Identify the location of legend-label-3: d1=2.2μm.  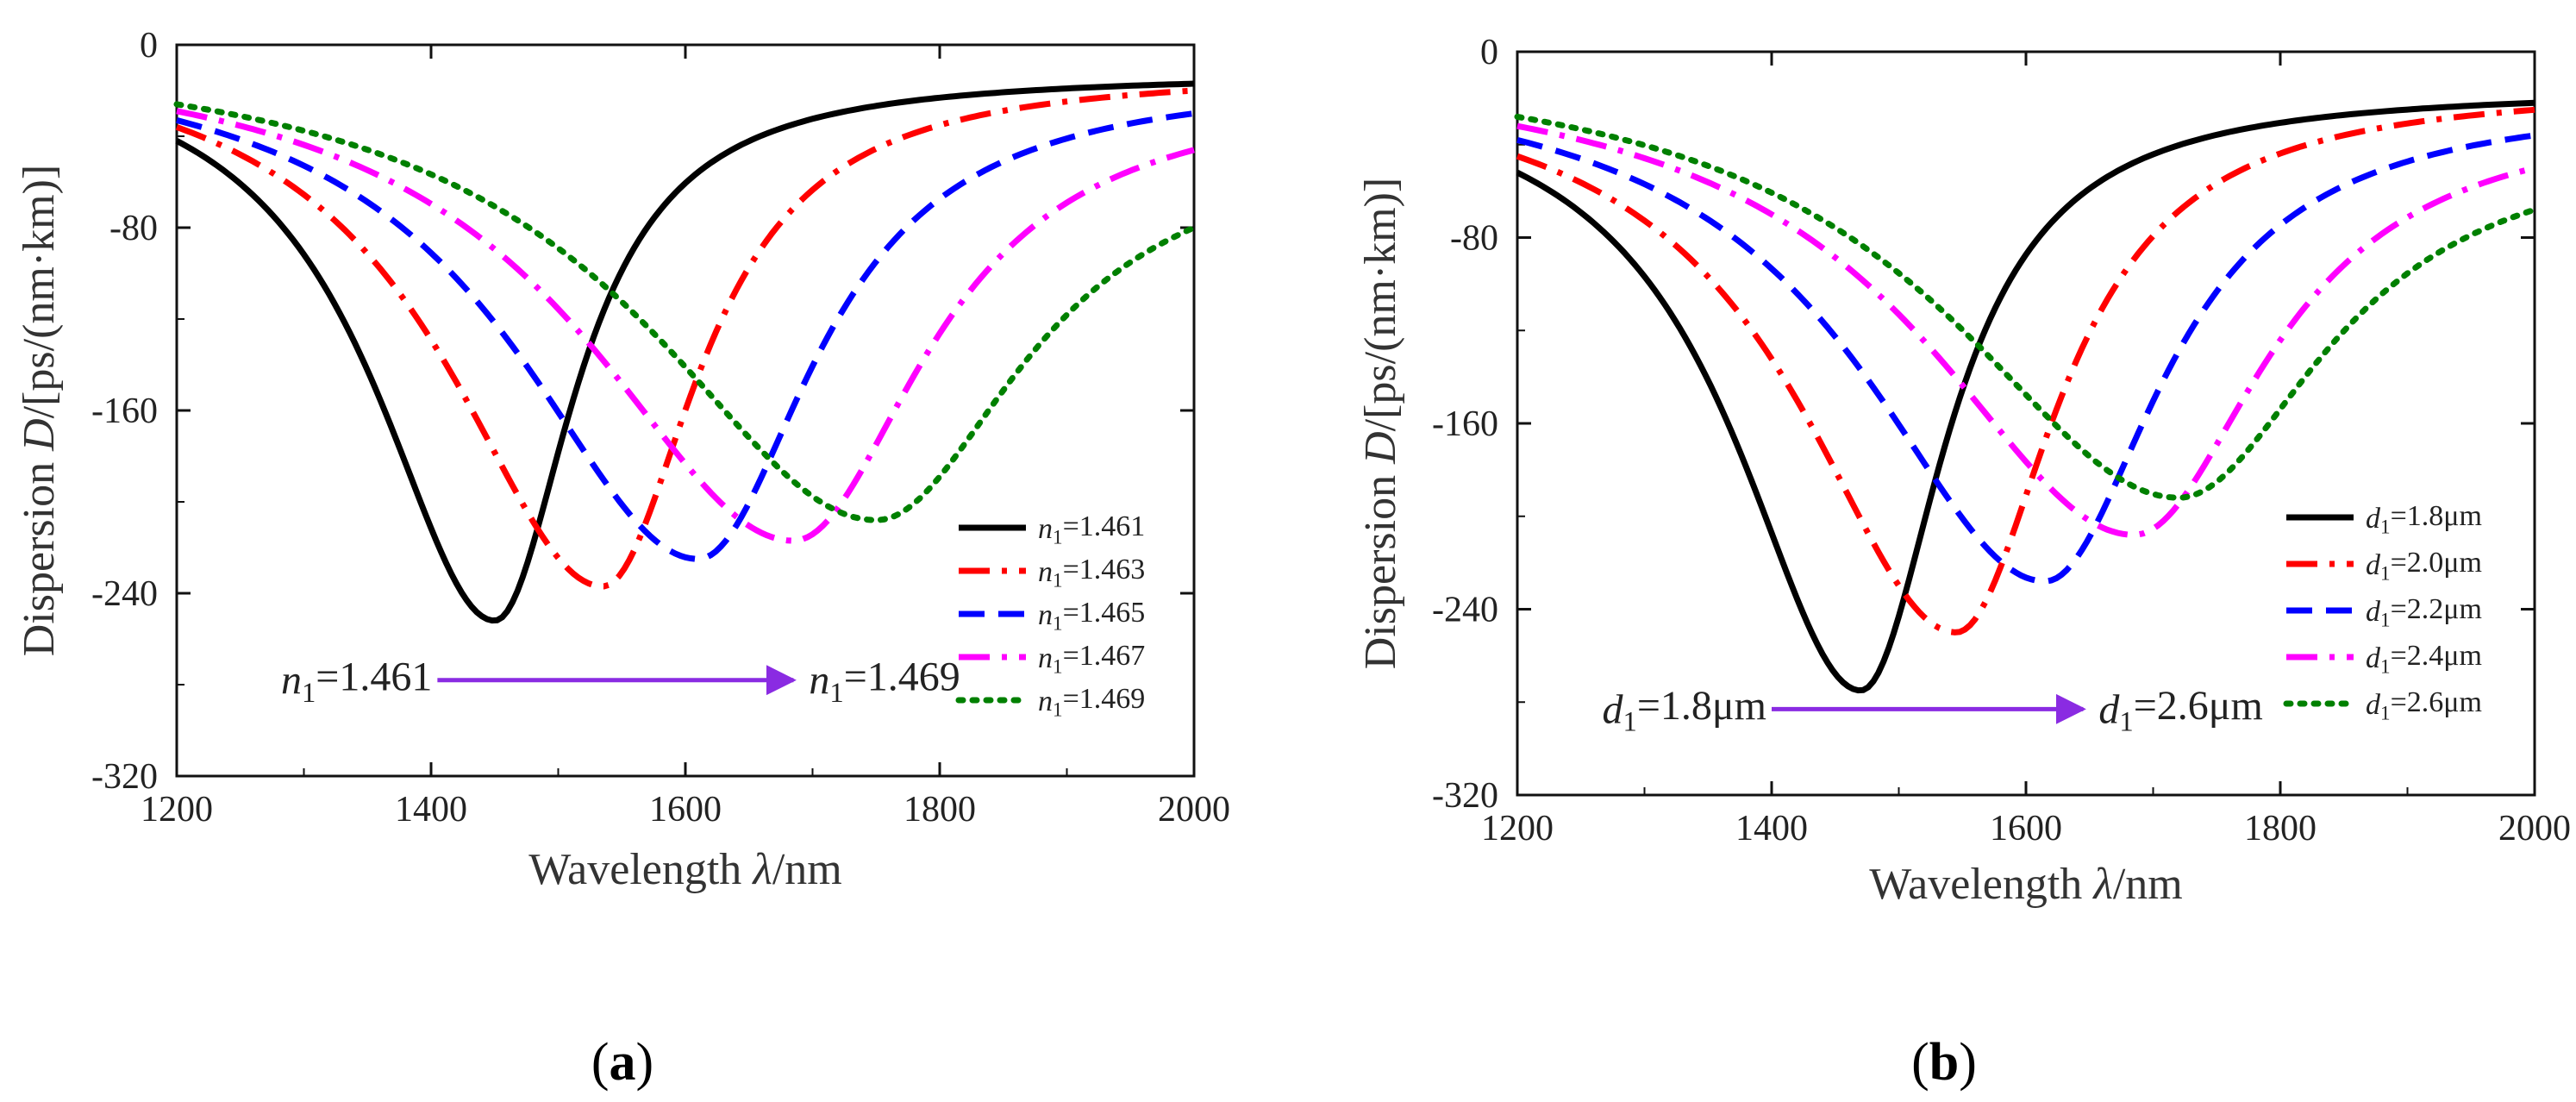
(2424, 612).